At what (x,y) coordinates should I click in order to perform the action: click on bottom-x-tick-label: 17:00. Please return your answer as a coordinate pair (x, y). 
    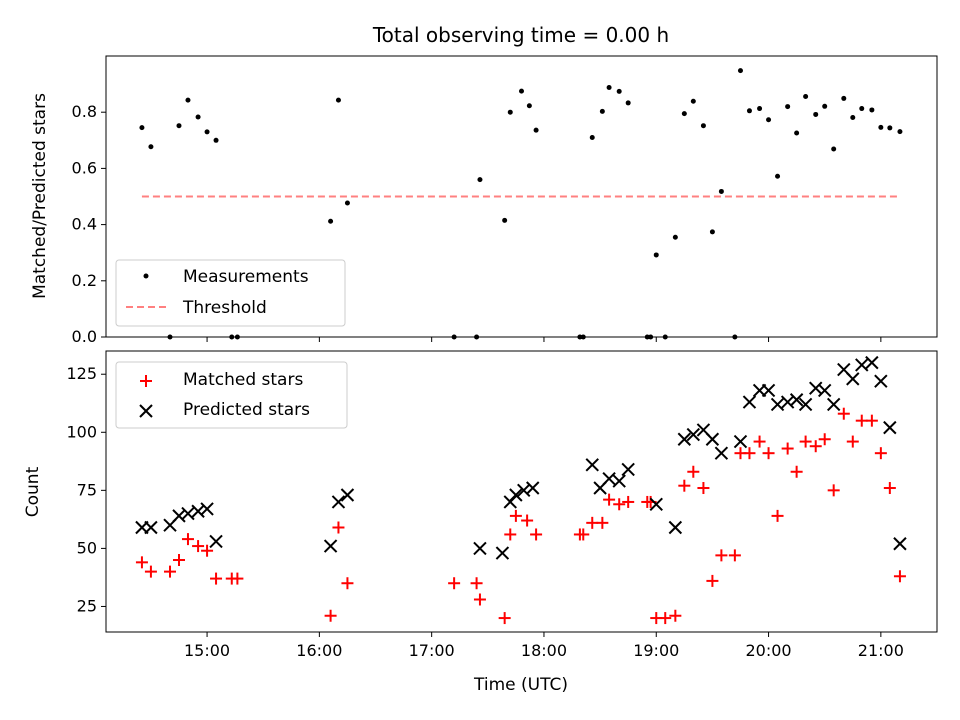
    Looking at the image, I should click on (432, 650).